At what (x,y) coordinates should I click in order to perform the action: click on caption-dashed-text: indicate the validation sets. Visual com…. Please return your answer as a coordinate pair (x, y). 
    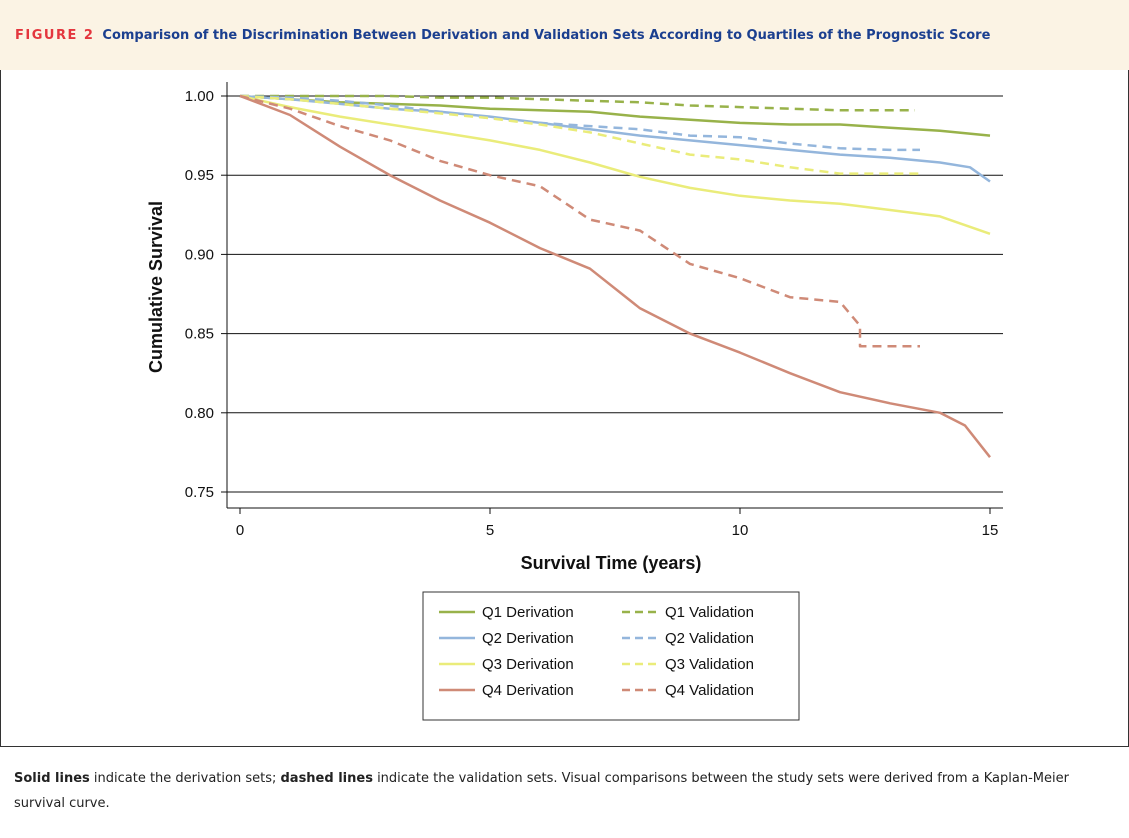
    Looking at the image, I should click on (541, 791).